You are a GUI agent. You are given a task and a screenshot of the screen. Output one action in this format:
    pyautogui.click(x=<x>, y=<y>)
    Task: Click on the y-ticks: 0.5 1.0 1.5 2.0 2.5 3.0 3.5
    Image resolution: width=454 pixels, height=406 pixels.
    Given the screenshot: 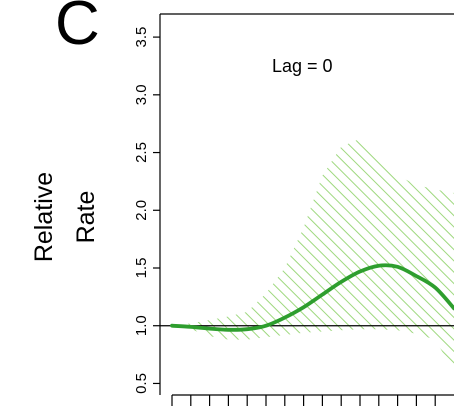 What is the action you would take?
    pyautogui.click(x=146, y=210)
    